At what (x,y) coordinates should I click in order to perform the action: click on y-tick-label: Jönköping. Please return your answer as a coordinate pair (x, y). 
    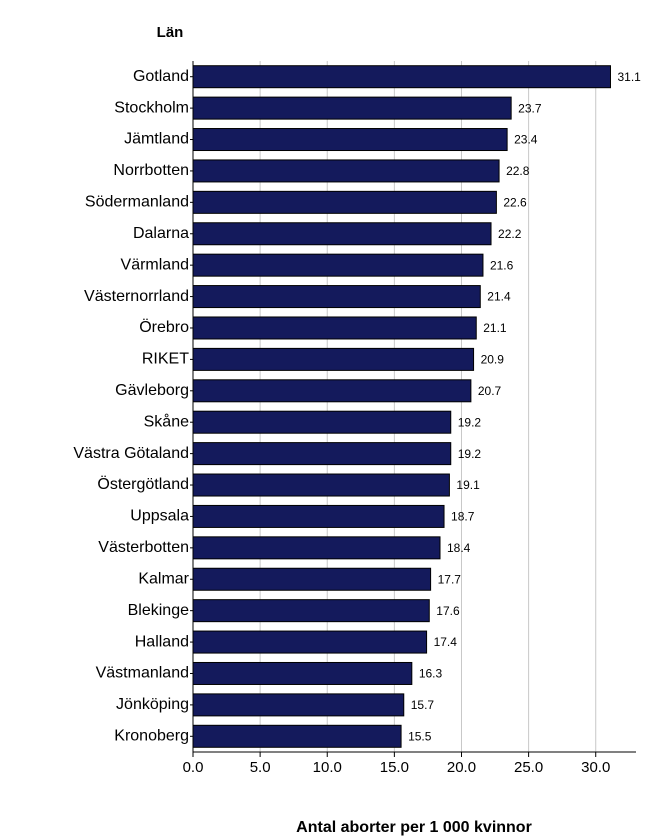
    Looking at the image, I should click on (152, 704).